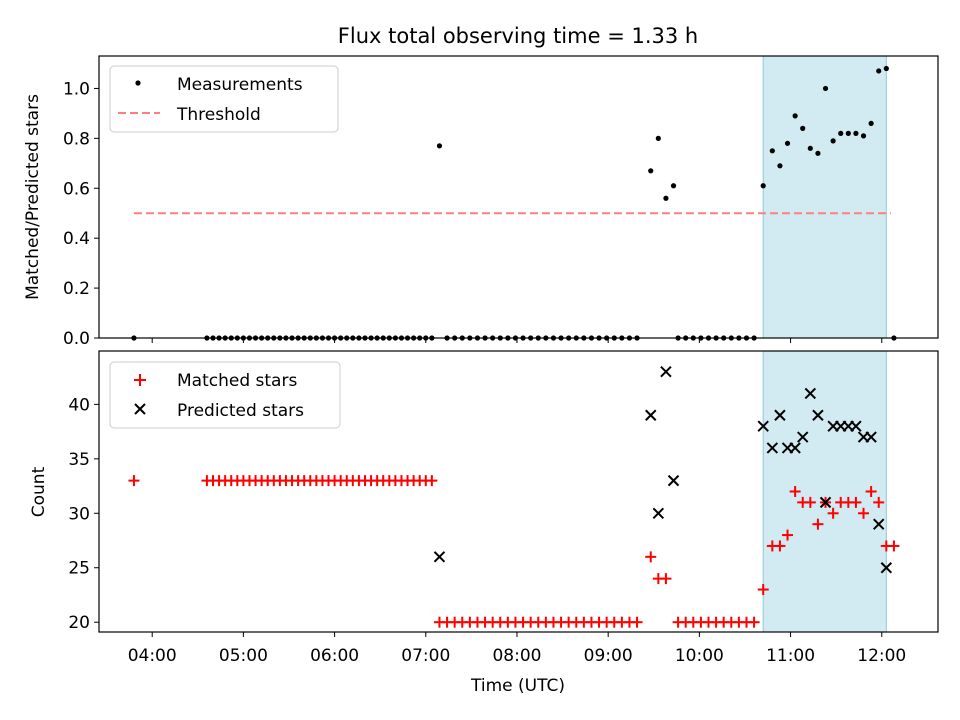 The height and width of the screenshot is (720, 960). What do you see at coordinates (881, 656) in the screenshot?
I see `x-tick-label: 12:00` at bounding box center [881, 656].